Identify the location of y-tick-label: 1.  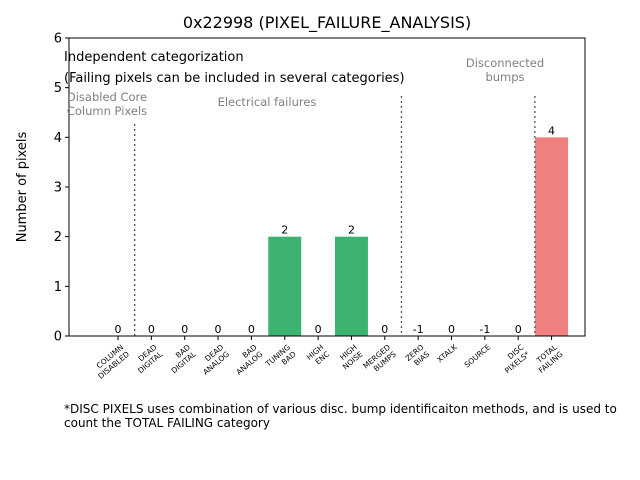
(58, 287).